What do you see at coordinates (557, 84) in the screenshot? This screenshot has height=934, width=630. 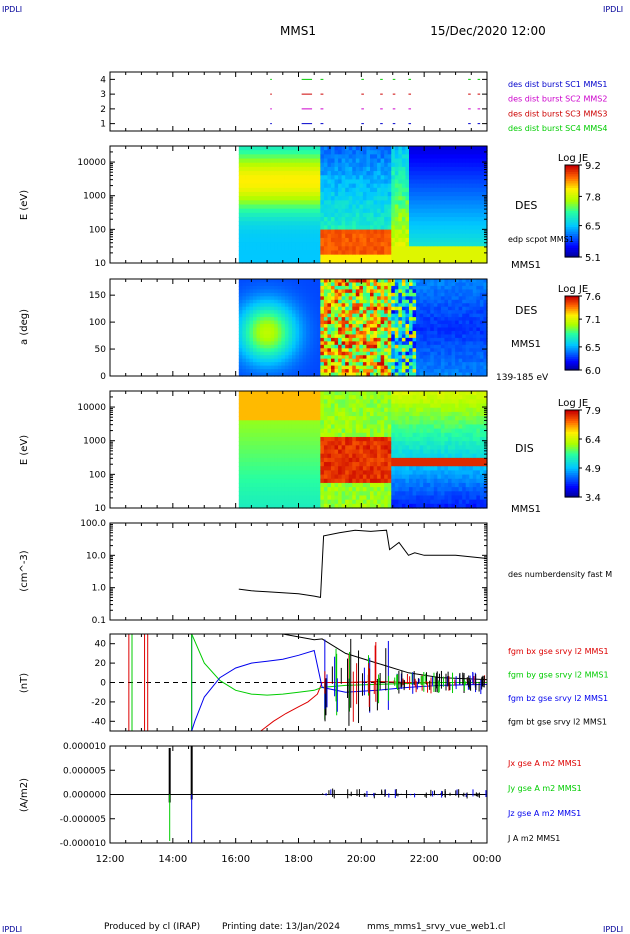 I see `burst-legend-1: des dist burst SC1 MMS1` at bounding box center [557, 84].